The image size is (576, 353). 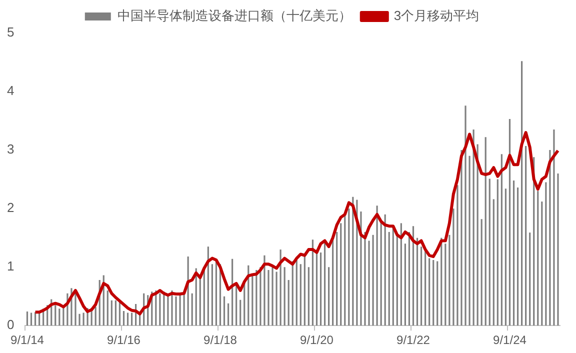 I want to click on x-tick-label: 9/1/22, so click(x=413, y=340).